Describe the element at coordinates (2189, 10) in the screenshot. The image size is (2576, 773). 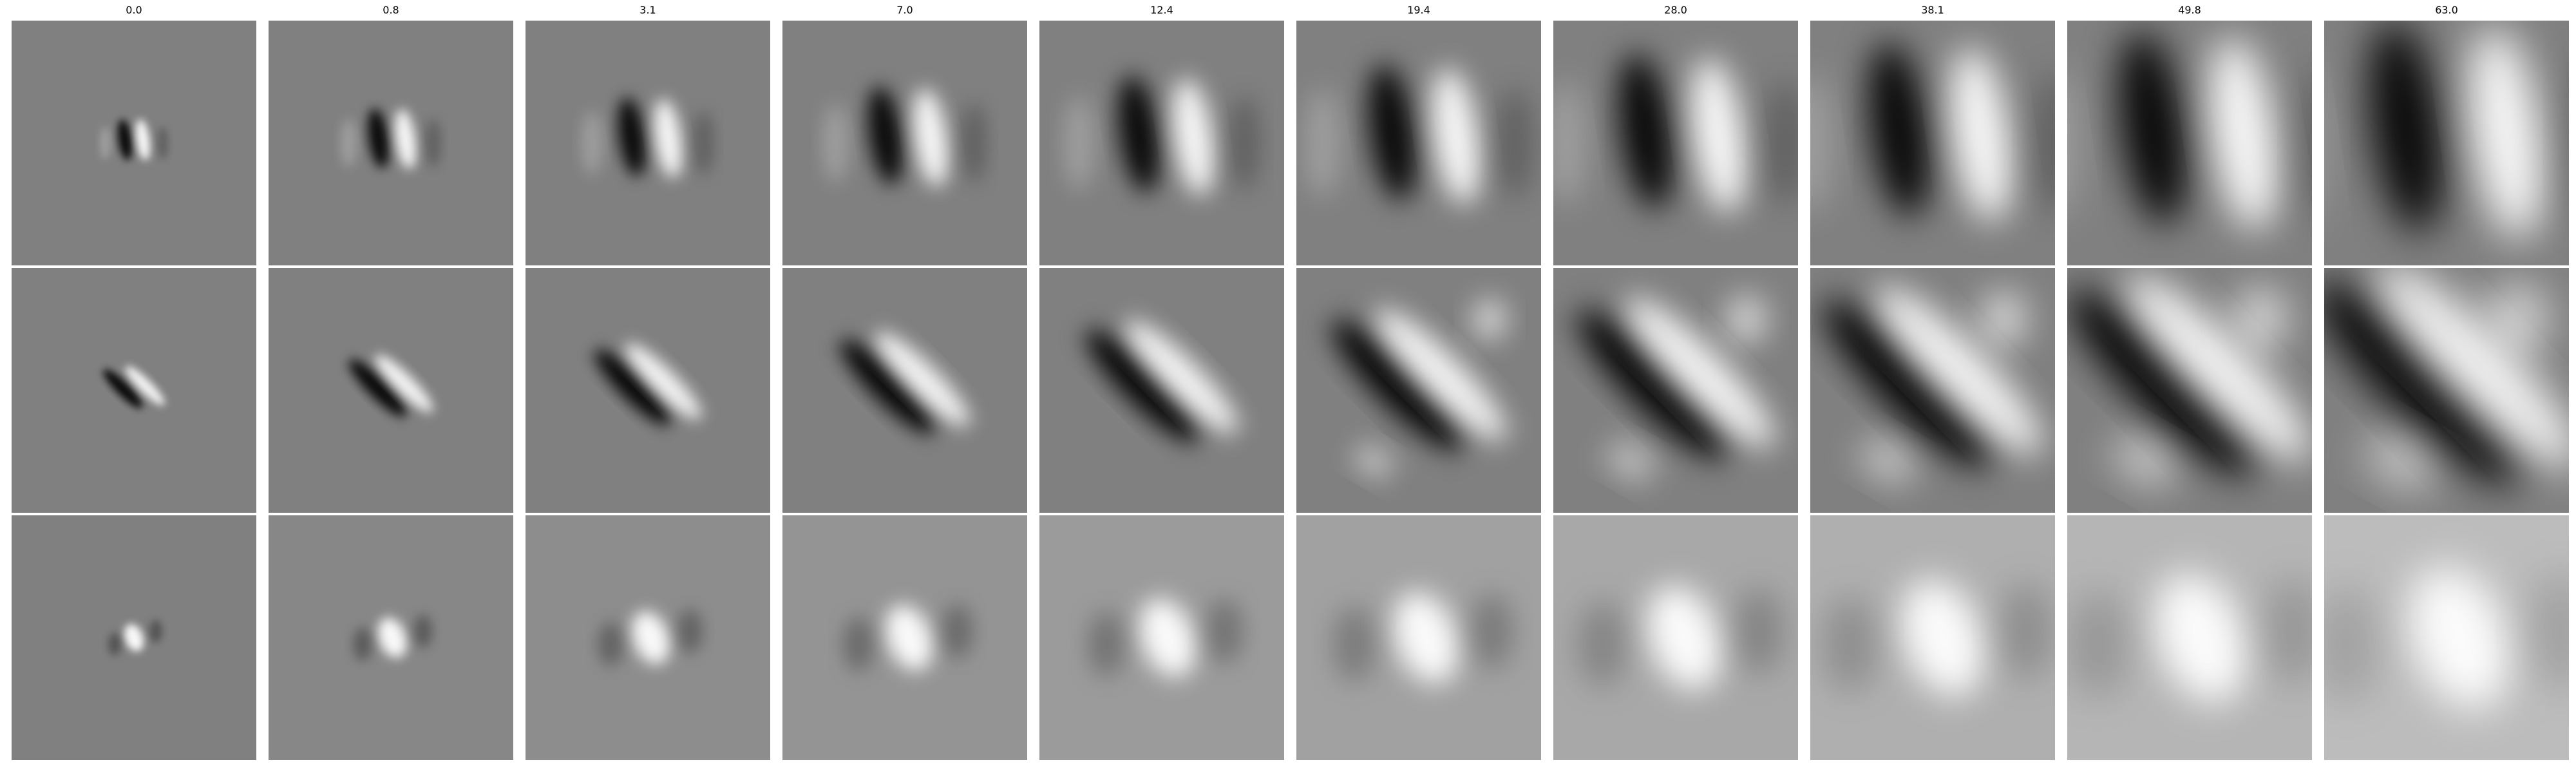
I see `column-title-8: 49.8` at that location.